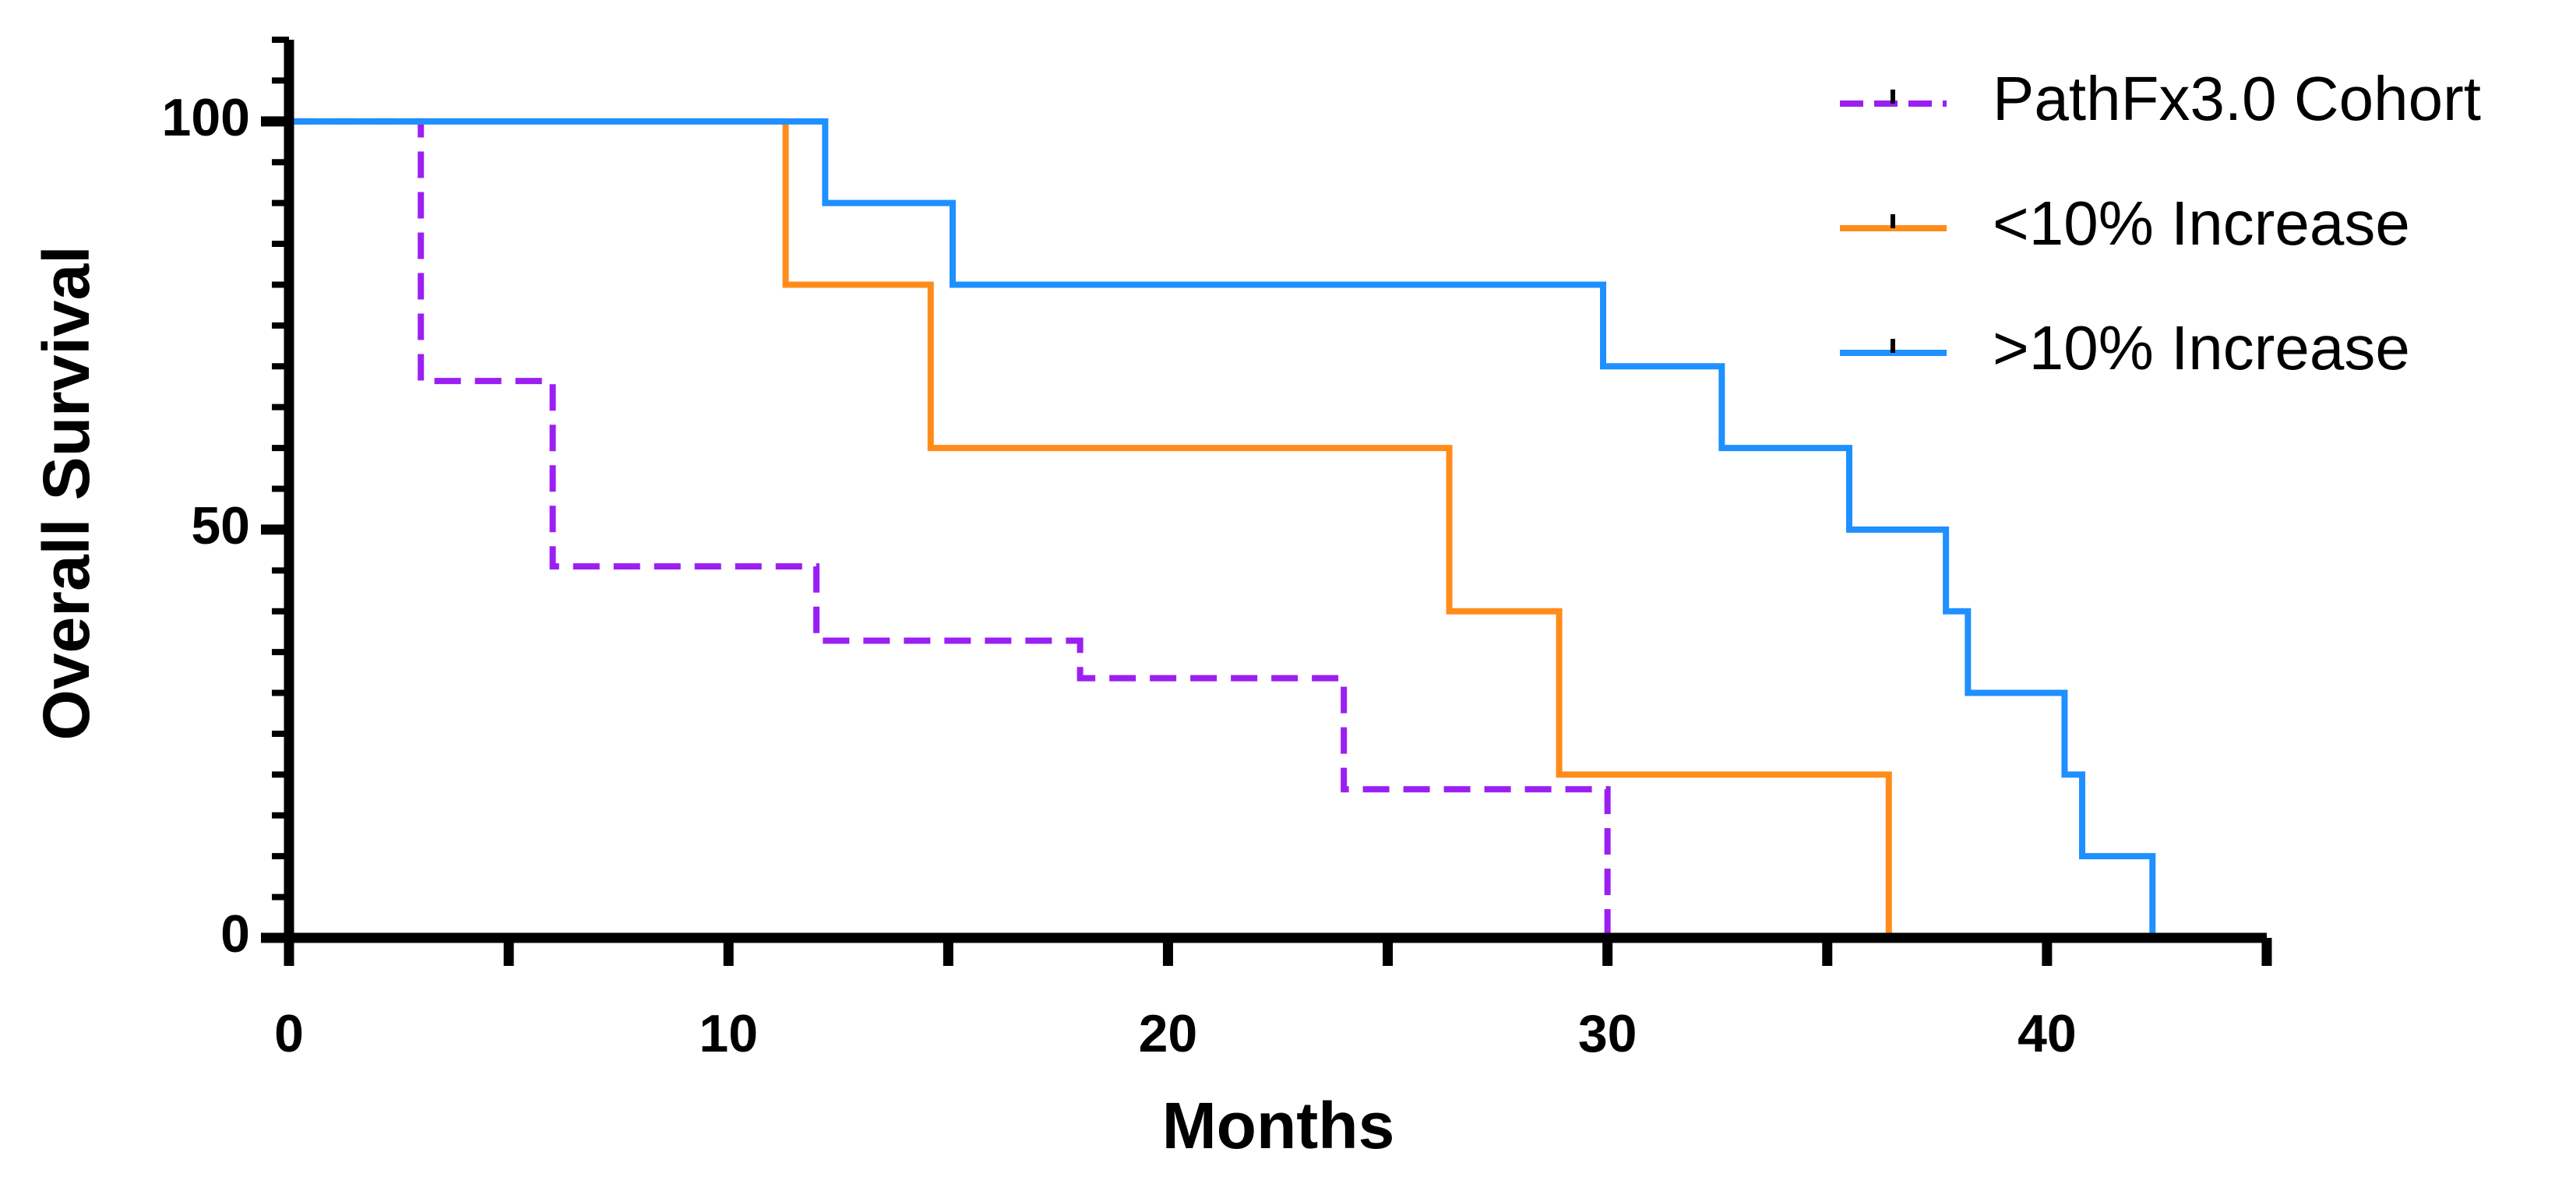  Describe the element at coordinates (1278, 1125) in the screenshot. I see `x-axis-title: Months` at that location.